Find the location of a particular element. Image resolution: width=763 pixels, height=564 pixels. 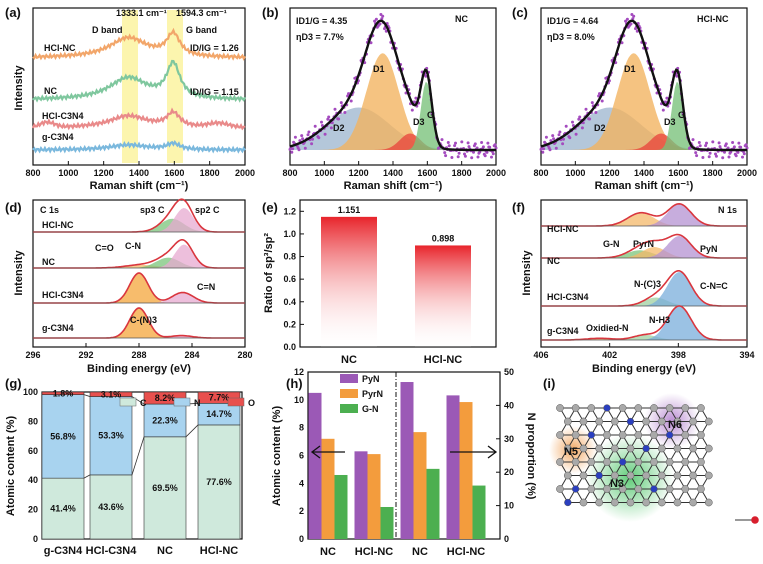

panel-d-label: (d) is located at coordinates (13, 207).